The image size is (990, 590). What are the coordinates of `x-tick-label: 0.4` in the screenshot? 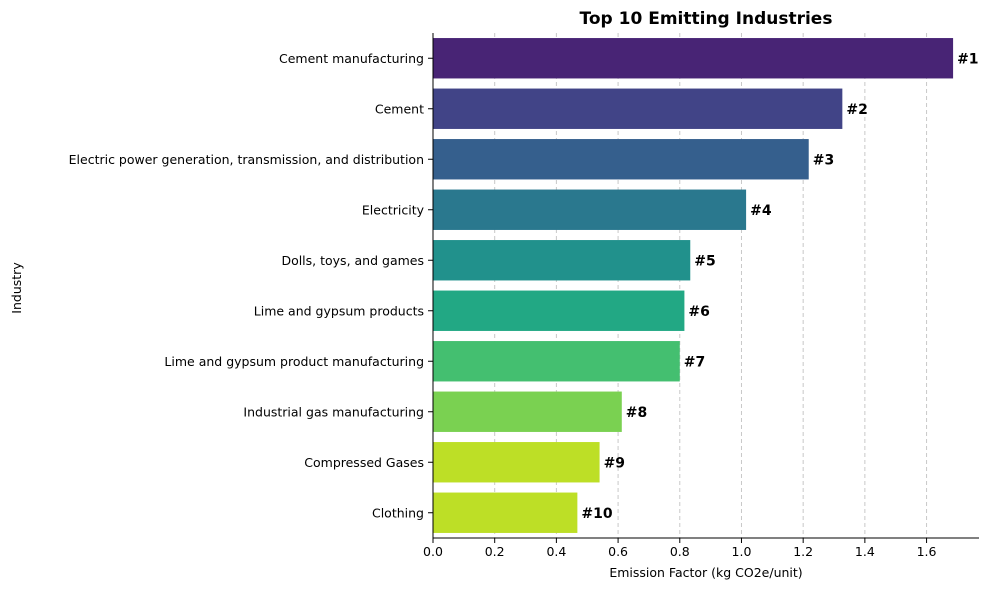 It's located at (556, 551).